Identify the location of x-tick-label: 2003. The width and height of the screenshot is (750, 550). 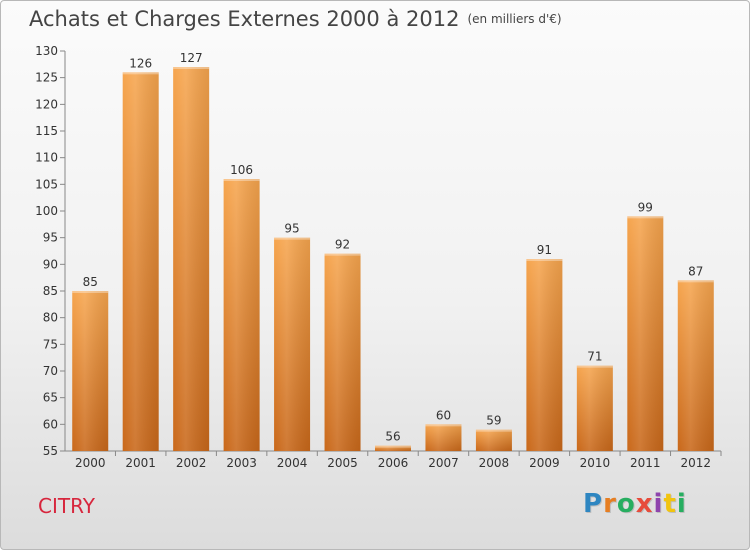
(241, 463).